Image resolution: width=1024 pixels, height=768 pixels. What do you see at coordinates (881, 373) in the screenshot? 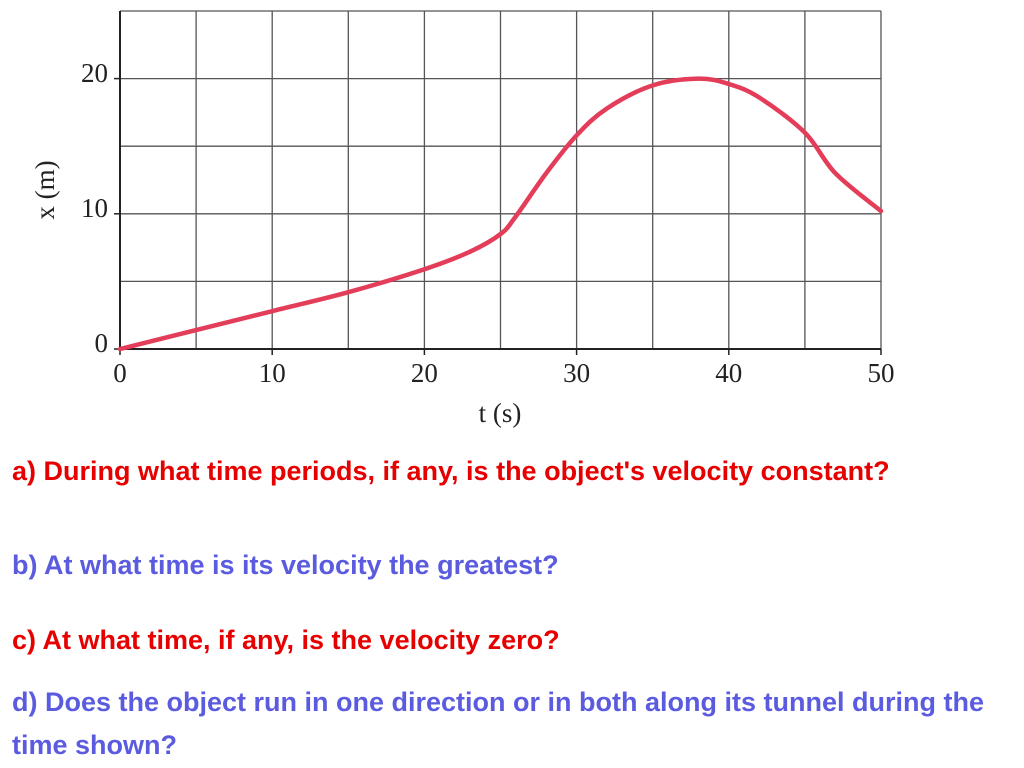
I see `x-tick-label: 50` at bounding box center [881, 373].